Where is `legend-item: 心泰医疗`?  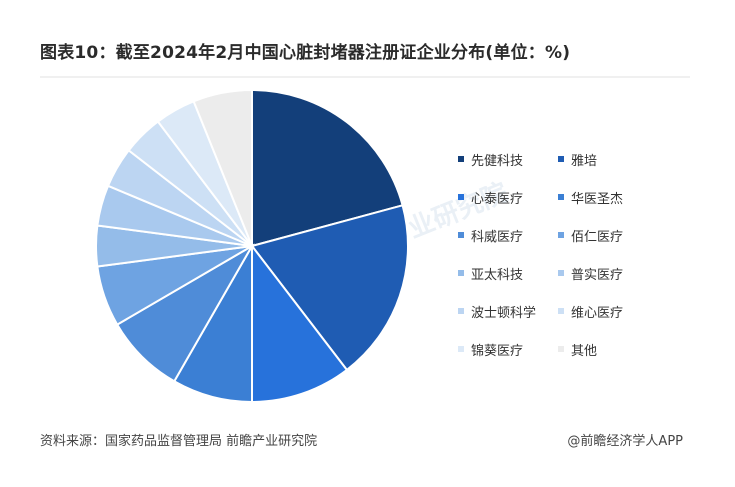 legend-item: 心泰医疗 is located at coordinates (508, 197).